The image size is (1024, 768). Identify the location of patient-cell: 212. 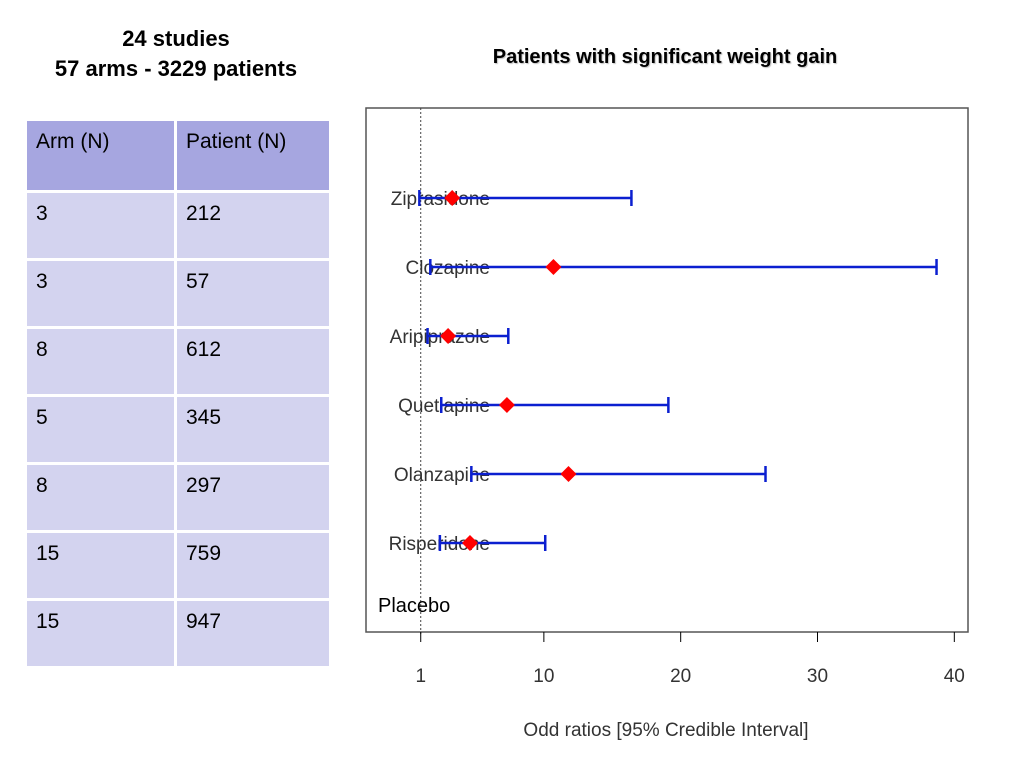
(253, 225).